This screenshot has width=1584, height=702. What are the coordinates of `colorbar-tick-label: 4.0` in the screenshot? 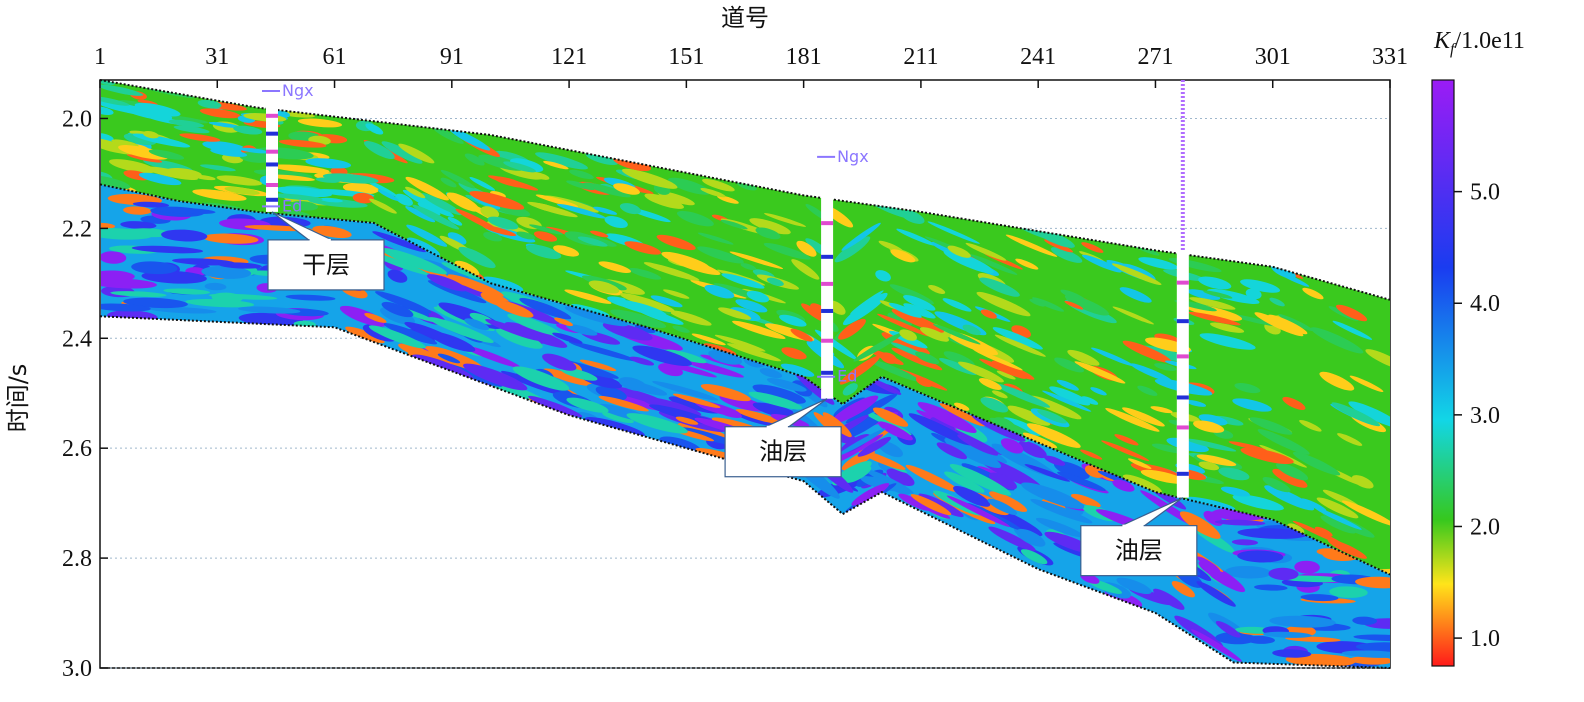 It's located at (1485, 304).